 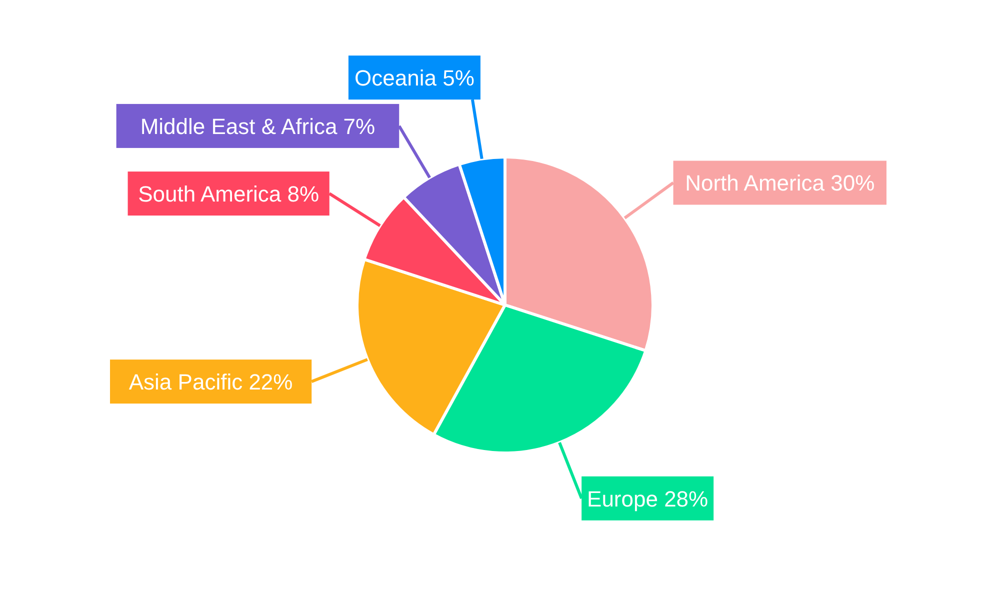 I want to click on slice-label: Oceania 5%, so click(x=414, y=78).